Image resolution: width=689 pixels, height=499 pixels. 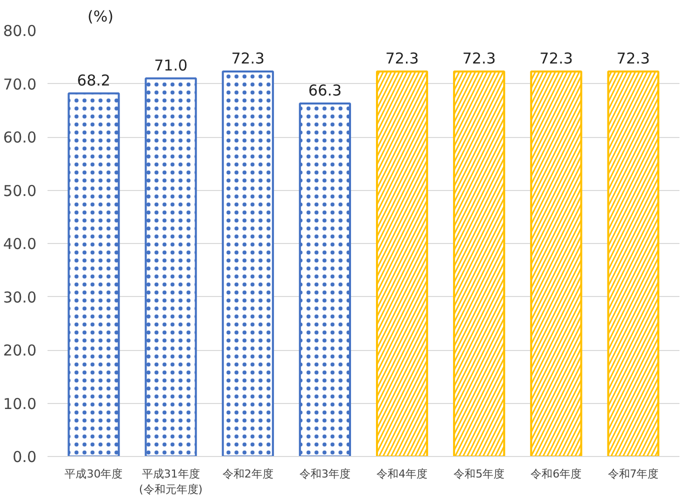 I want to click on data-label: 68.2, so click(x=93, y=80).